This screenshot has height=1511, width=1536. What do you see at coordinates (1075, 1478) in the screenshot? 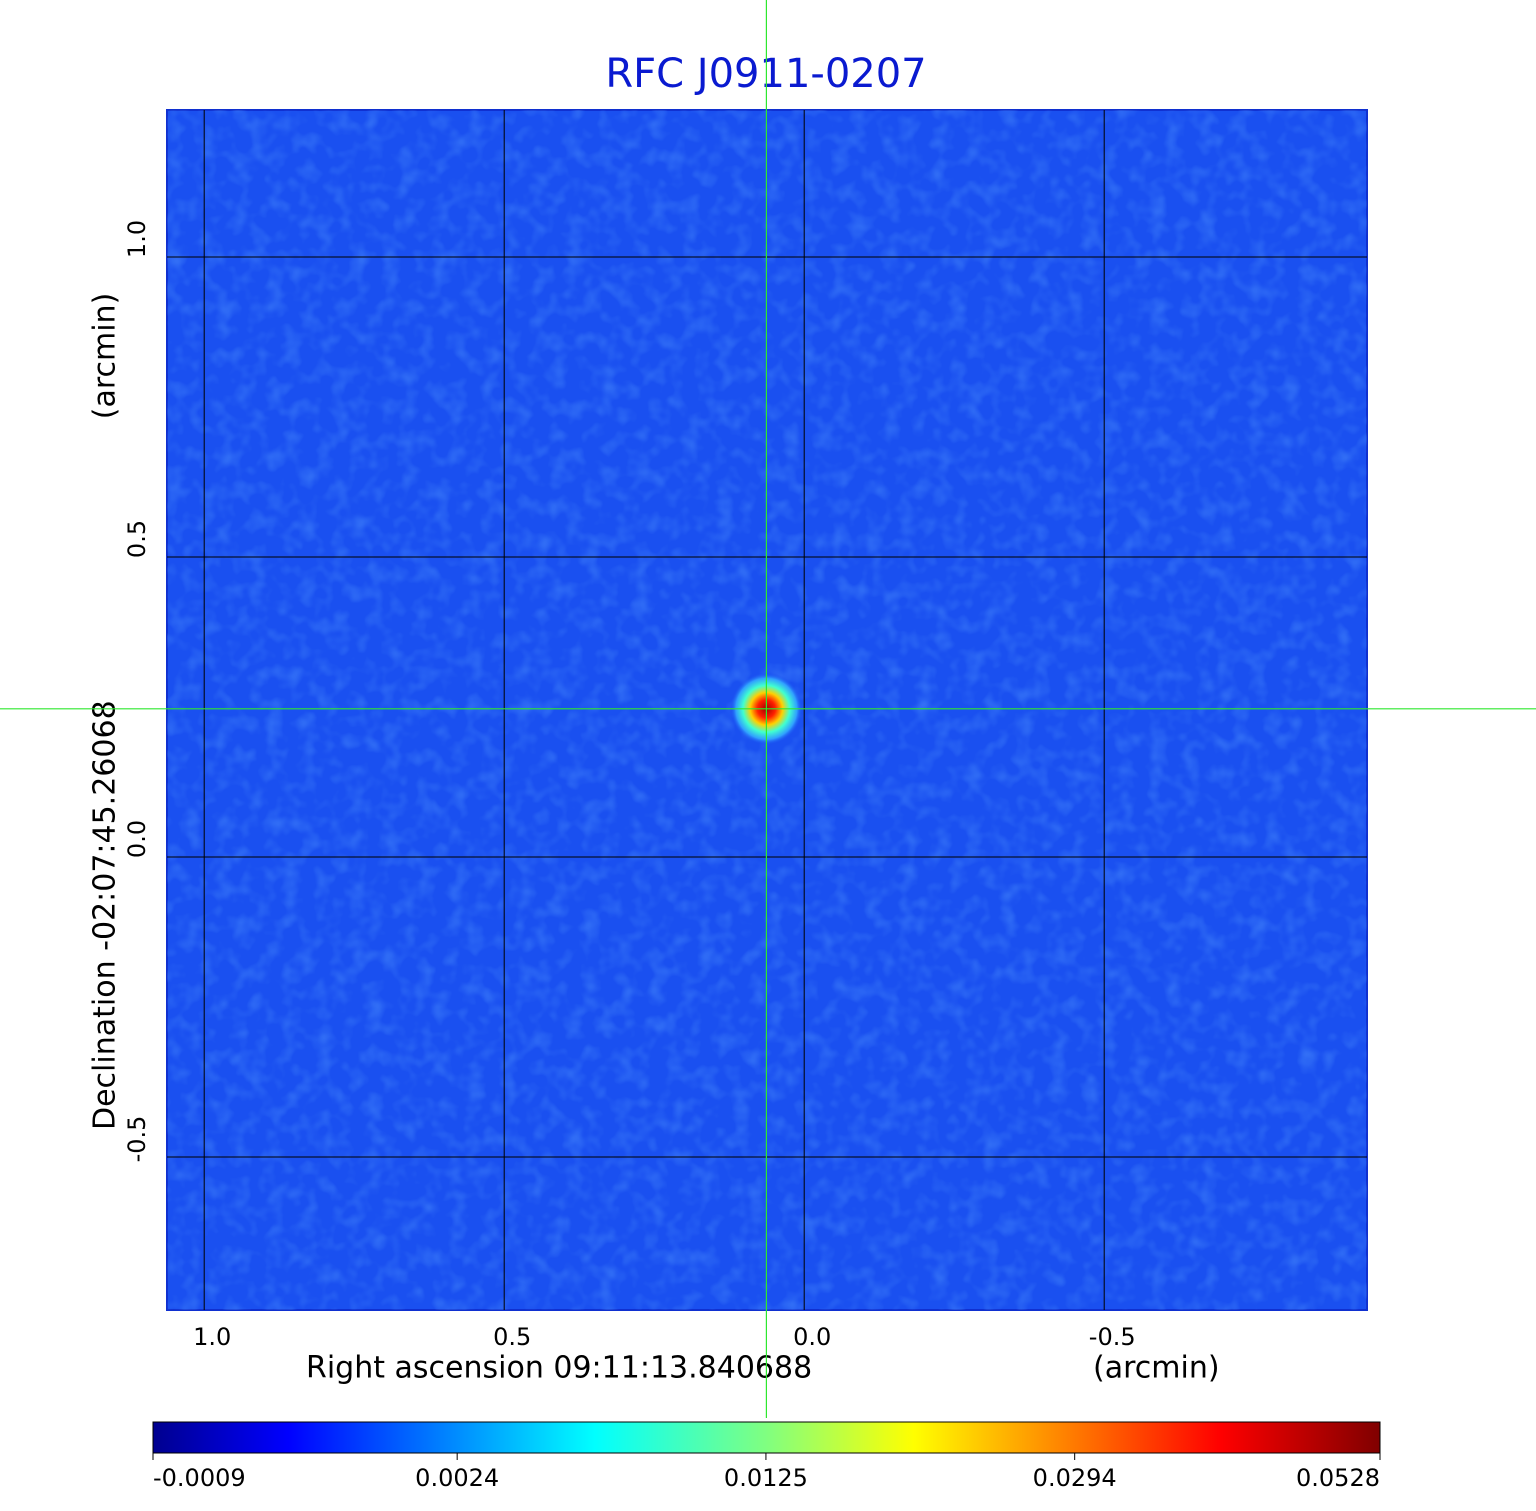
I see `colorbar-tick-label: 0.0294` at bounding box center [1075, 1478].